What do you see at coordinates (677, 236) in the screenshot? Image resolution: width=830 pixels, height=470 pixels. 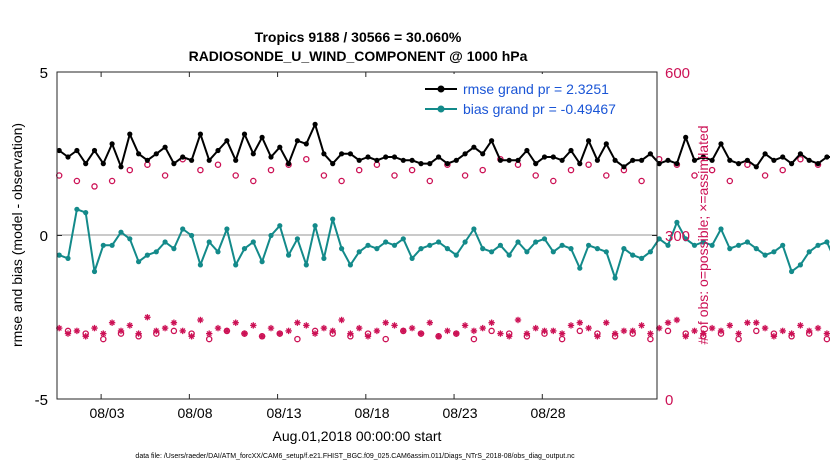 I see `y-right-tick-label: 300` at bounding box center [677, 236].